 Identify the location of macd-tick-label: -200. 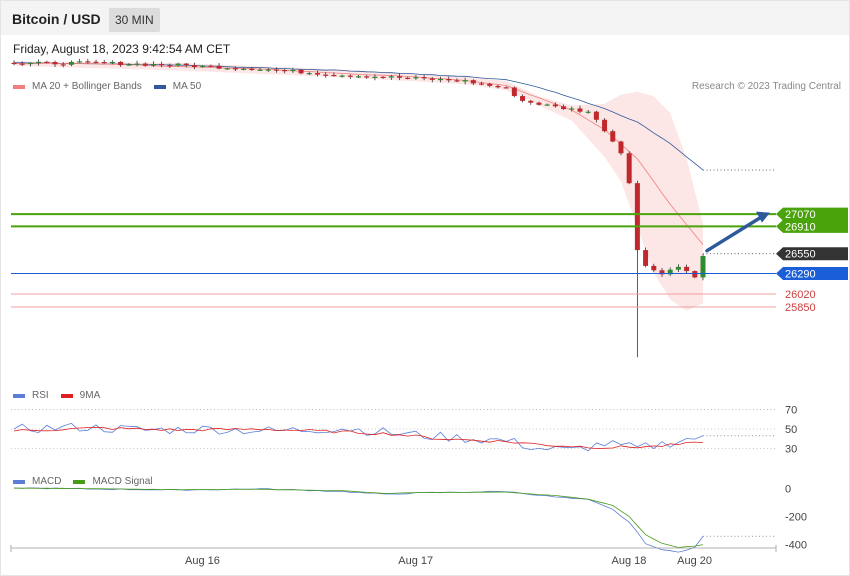
(796, 518).